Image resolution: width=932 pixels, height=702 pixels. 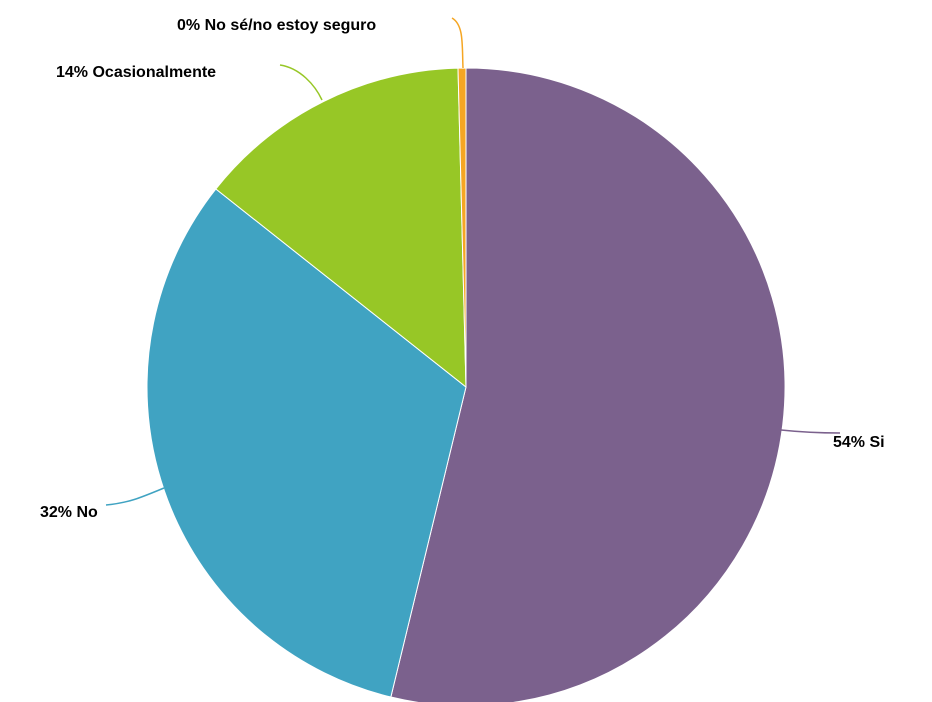 I want to click on slice-ocasionalmente, so click(x=341, y=228).